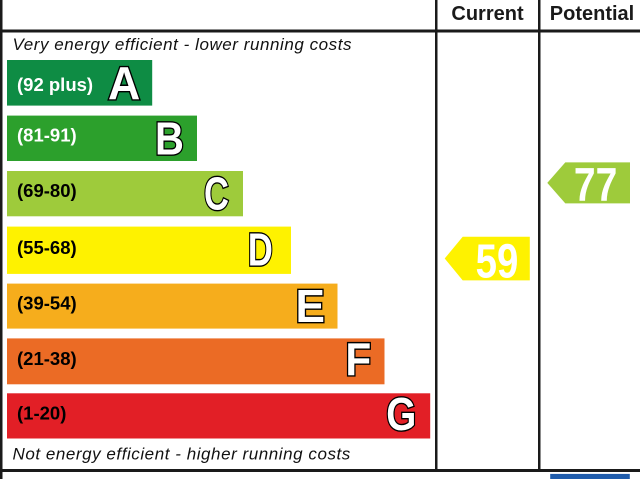  I want to click on svg-text: Potential, so click(592, 14).